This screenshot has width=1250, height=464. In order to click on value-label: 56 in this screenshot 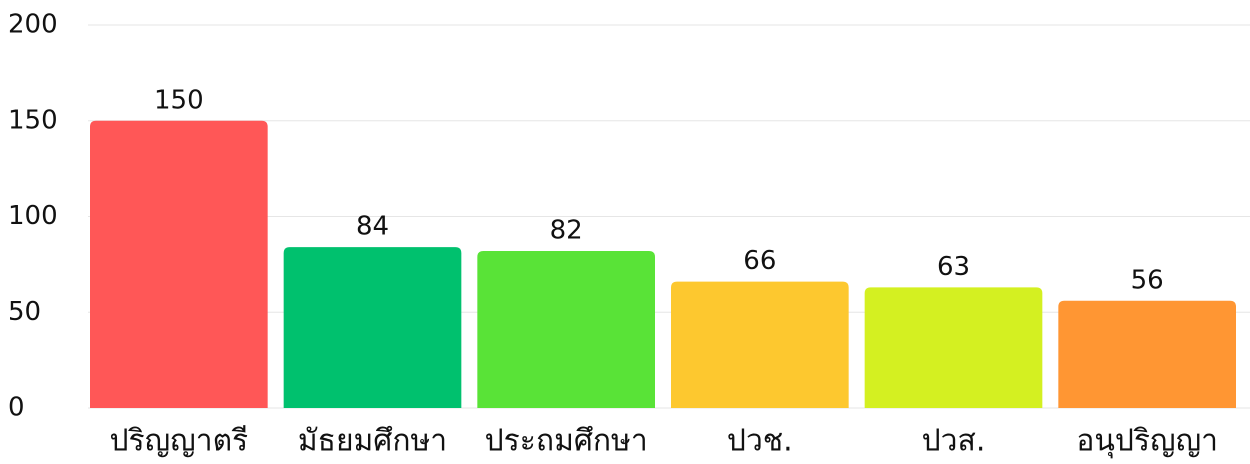, I will do `click(1147, 280)`.